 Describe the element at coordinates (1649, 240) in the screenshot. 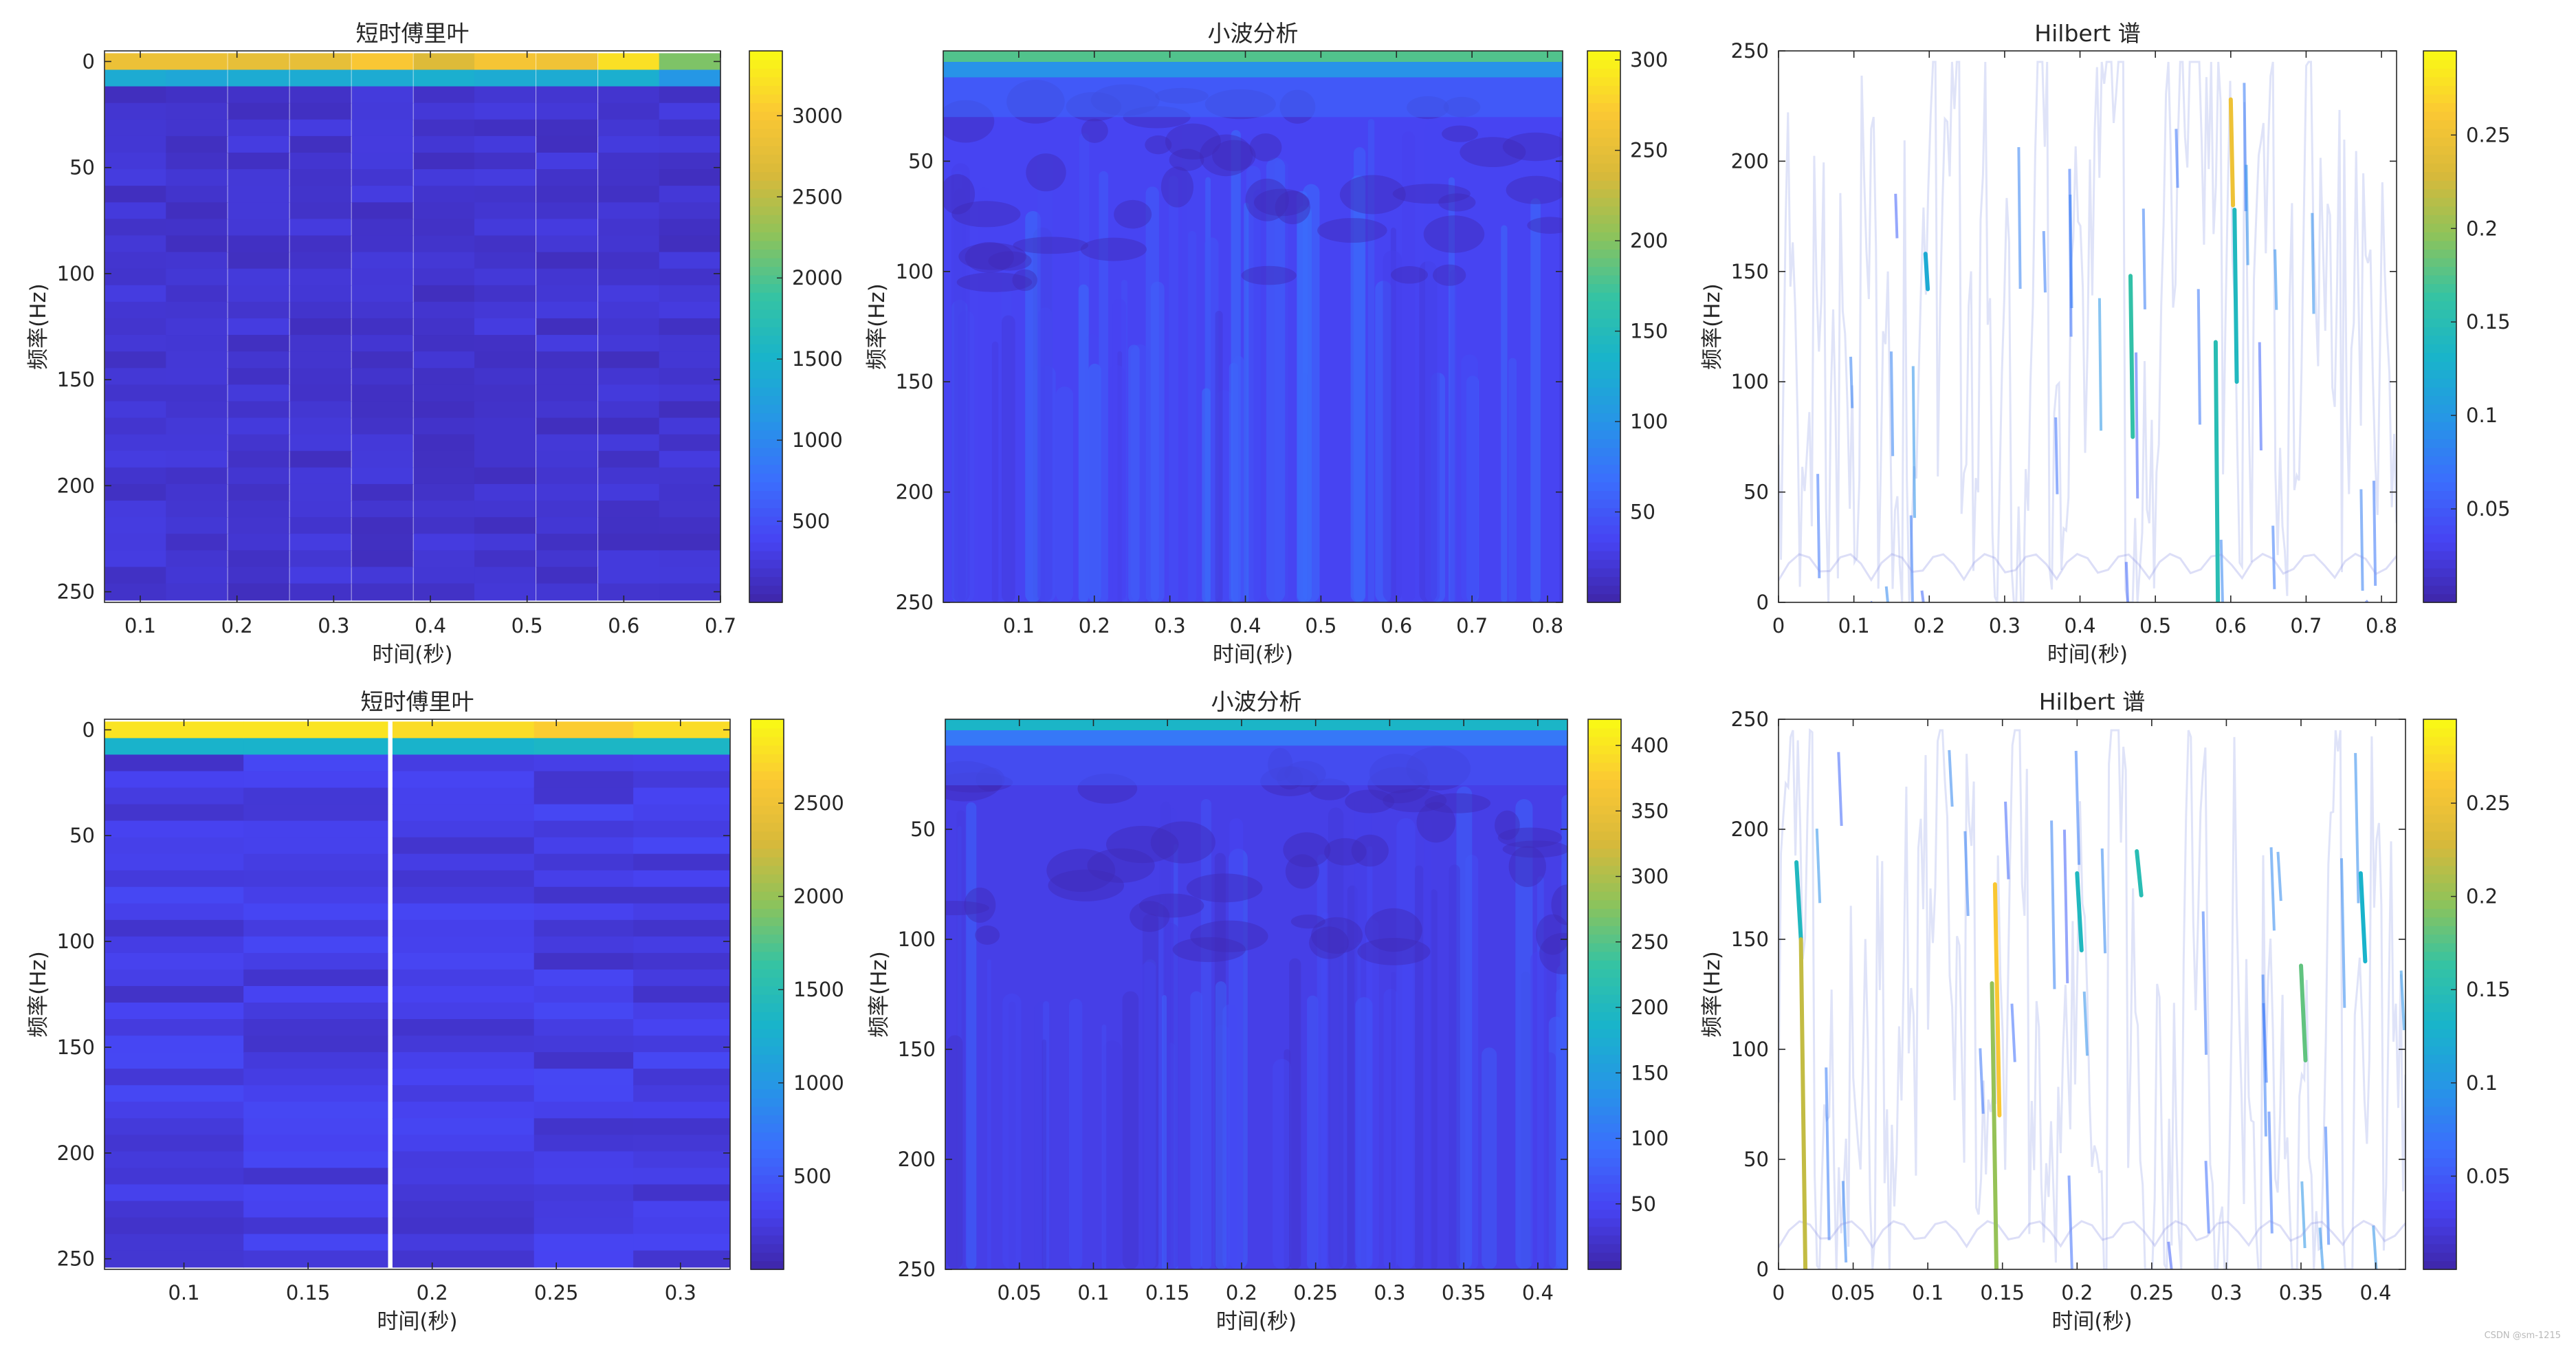

I see `cwt-1-colorbar-label-3: 200` at that location.